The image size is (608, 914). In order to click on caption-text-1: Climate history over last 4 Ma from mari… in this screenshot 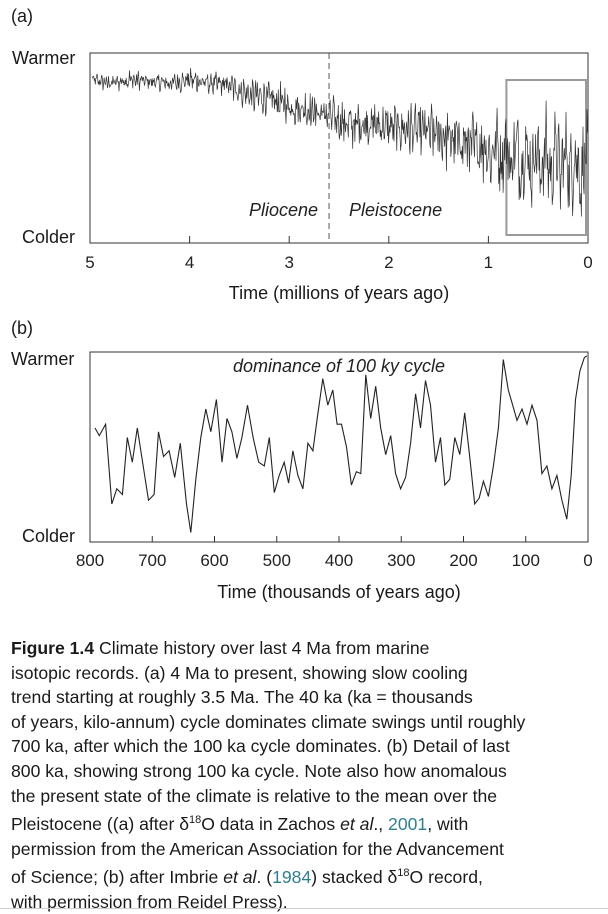, I will do `click(264, 648)`.